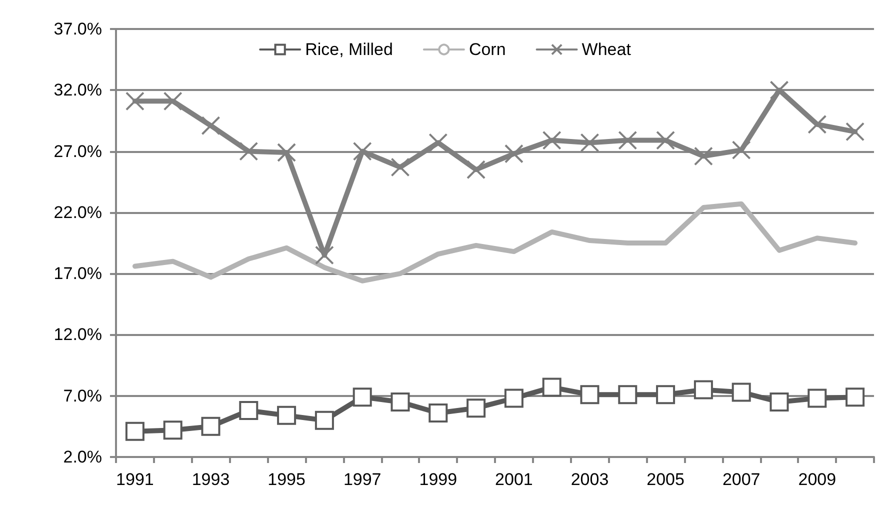  Describe the element at coordinates (487, 49) in the screenshot. I see `legend-label: Corn` at that location.